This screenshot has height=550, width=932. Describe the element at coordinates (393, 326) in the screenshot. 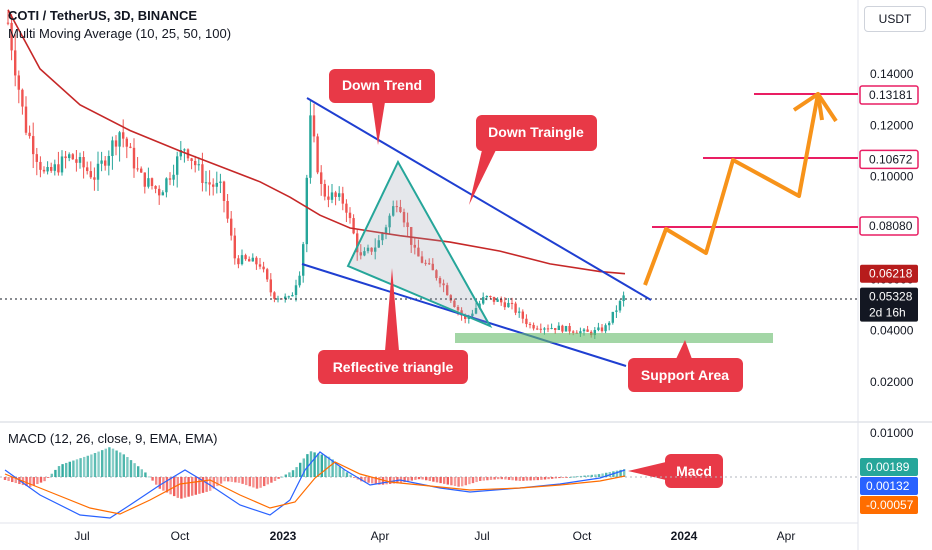

I see `label-reflective-triangle: Reflective triangle` at that location.